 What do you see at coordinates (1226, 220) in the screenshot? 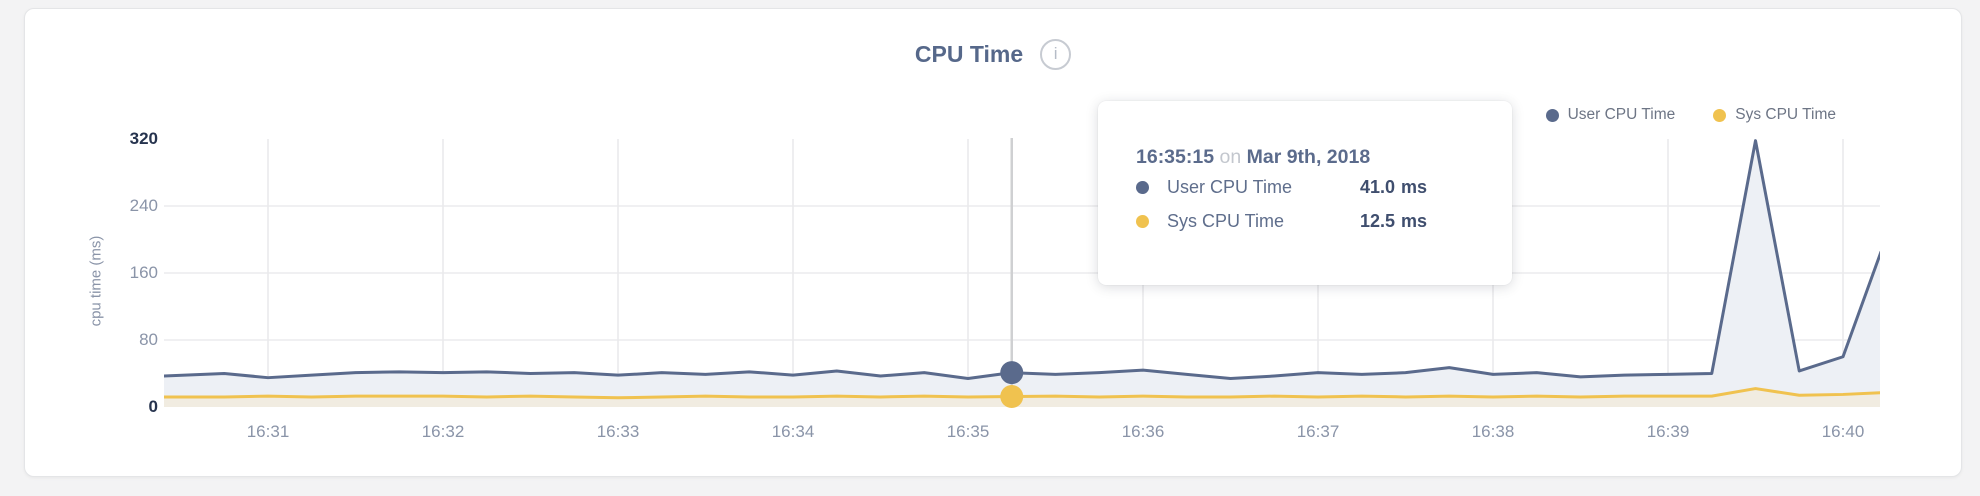
I see `tooltip-sys-label: Sys CPU Time` at bounding box center [1226, 220].